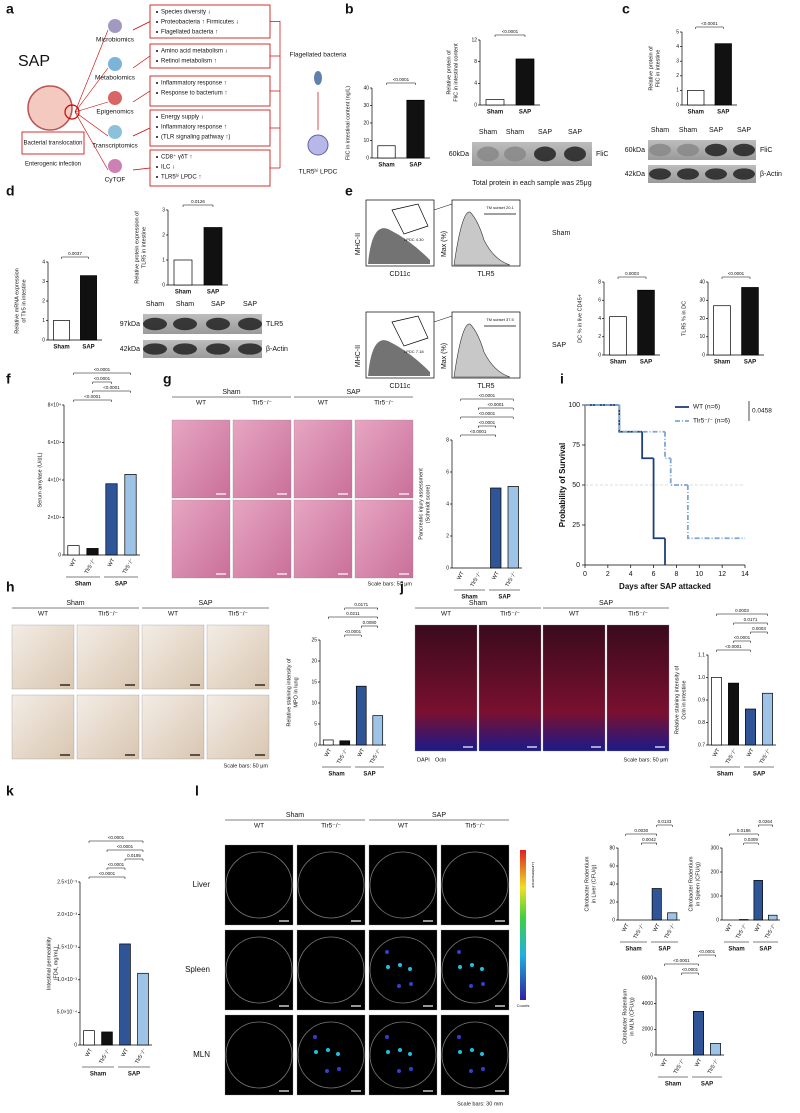 This screenshot has height=1113, width=800. I want to click on genotype-header: Tlr5⁻/⁻, so click(108, 614).